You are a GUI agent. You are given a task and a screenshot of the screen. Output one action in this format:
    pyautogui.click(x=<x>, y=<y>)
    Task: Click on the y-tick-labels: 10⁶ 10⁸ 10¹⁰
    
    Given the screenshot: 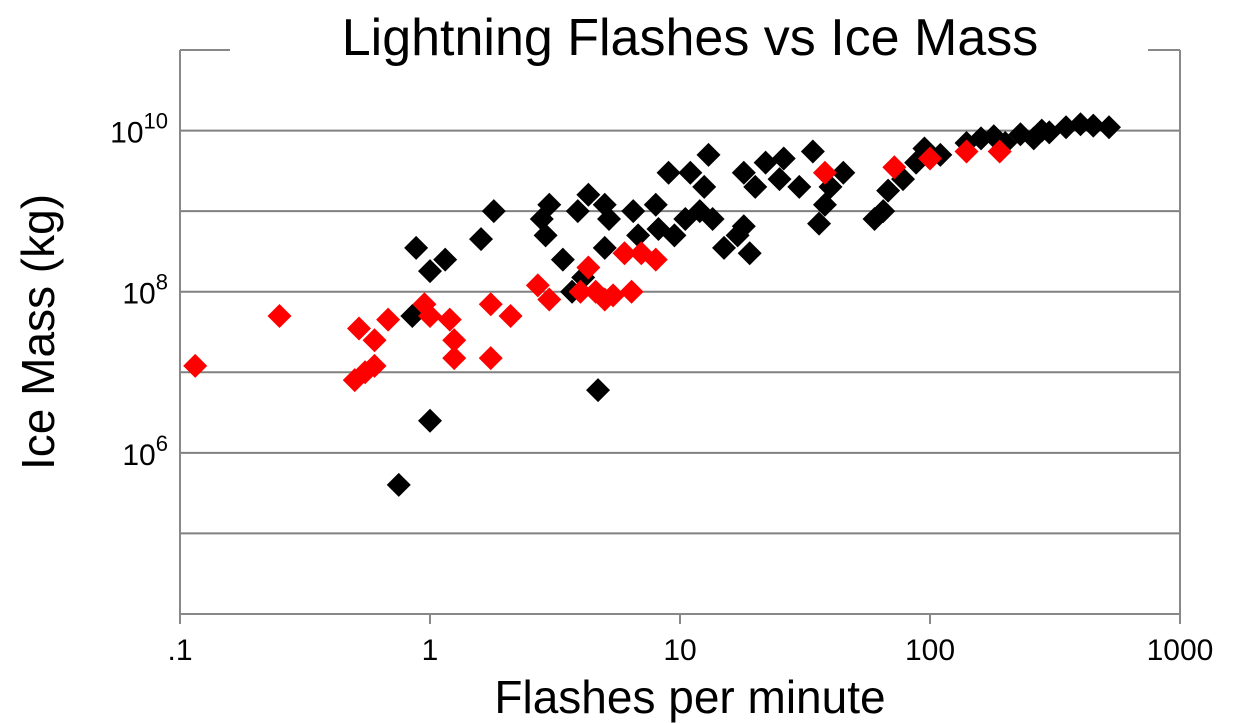 What is the action you would take?
    pyautogui.click(x=139, y=290)
    